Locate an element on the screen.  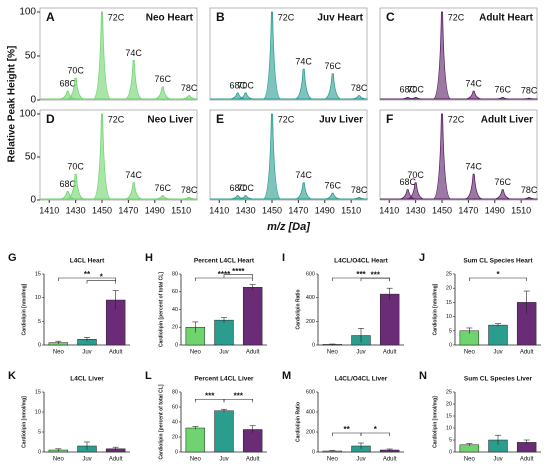
y-axis-label: Cardiolipin Ratio is located at coordinates (298, 310).